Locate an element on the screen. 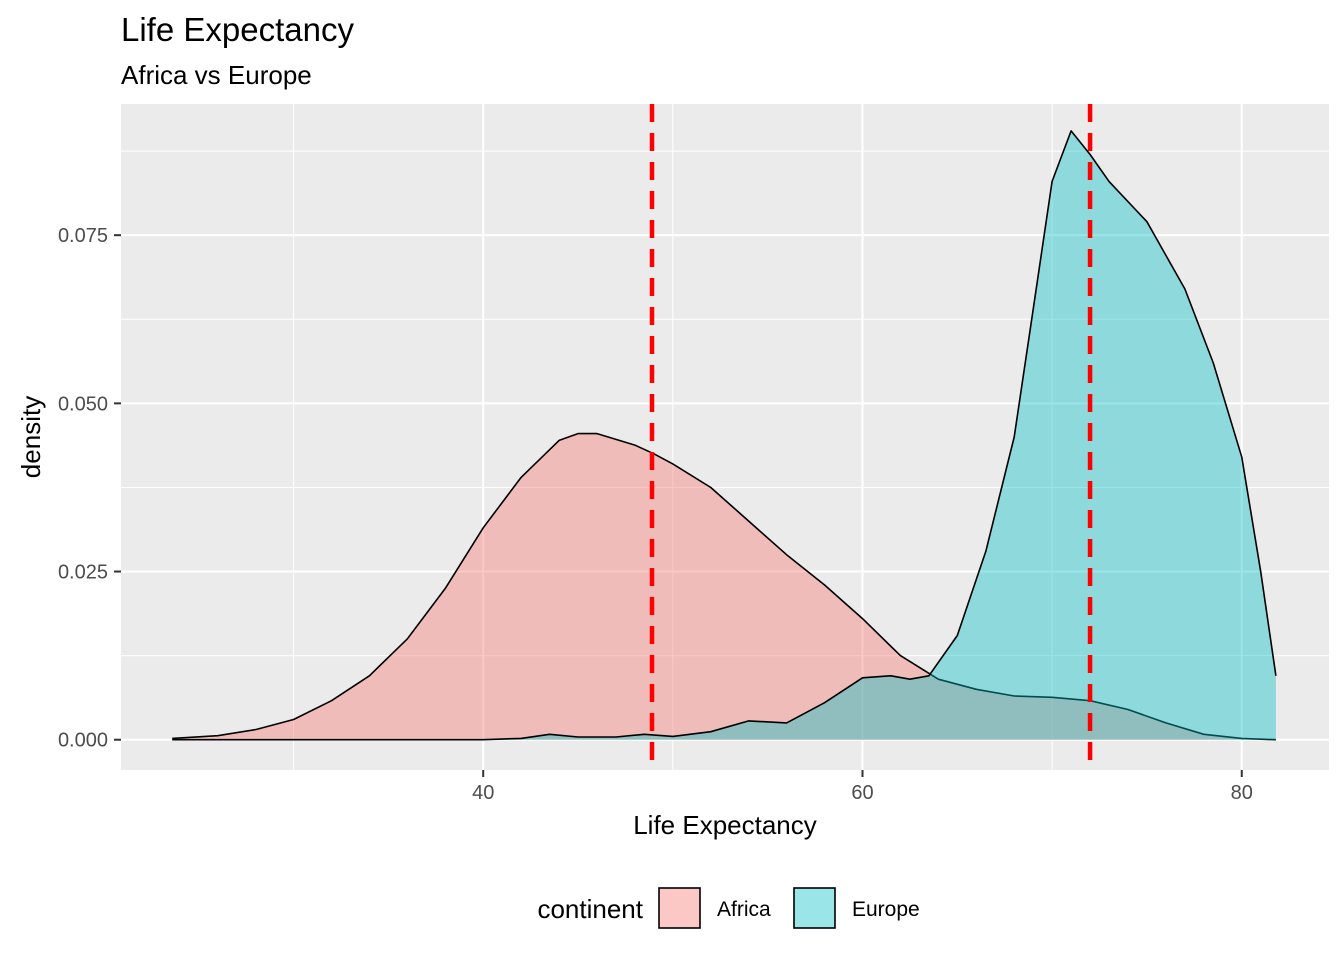  legend-key-europe is located at coordinates (814, 908).